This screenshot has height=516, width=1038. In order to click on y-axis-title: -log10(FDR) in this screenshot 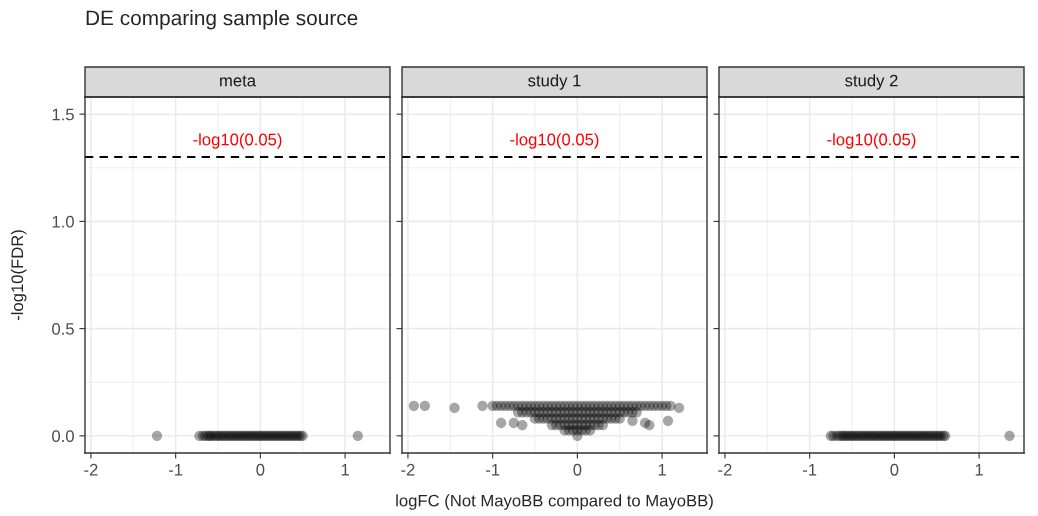, I will do `click(18, 275)`.